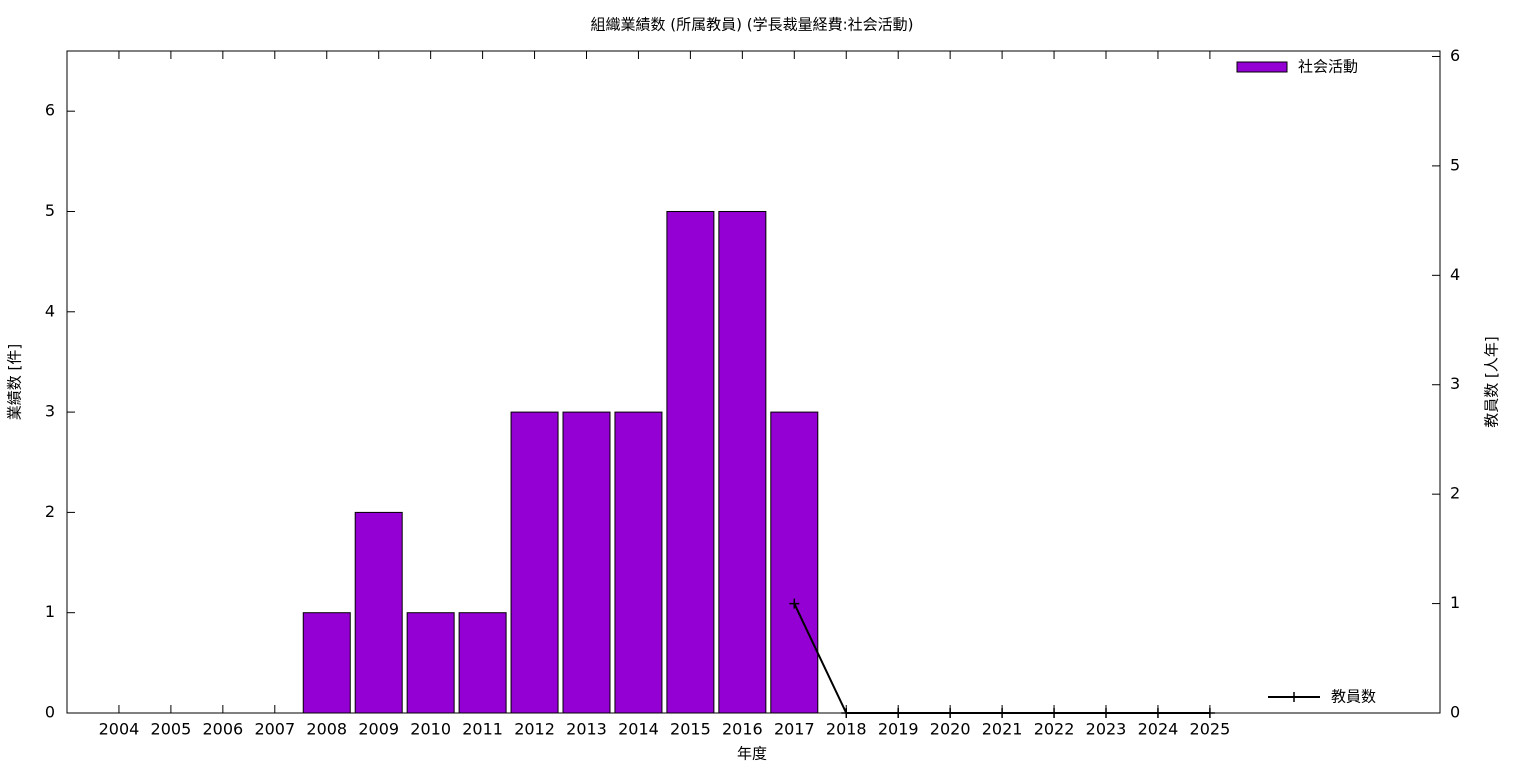 This screenshot has width=1536, height=768. I want to click on y2-tick-label: 5, so click(1455, 164).